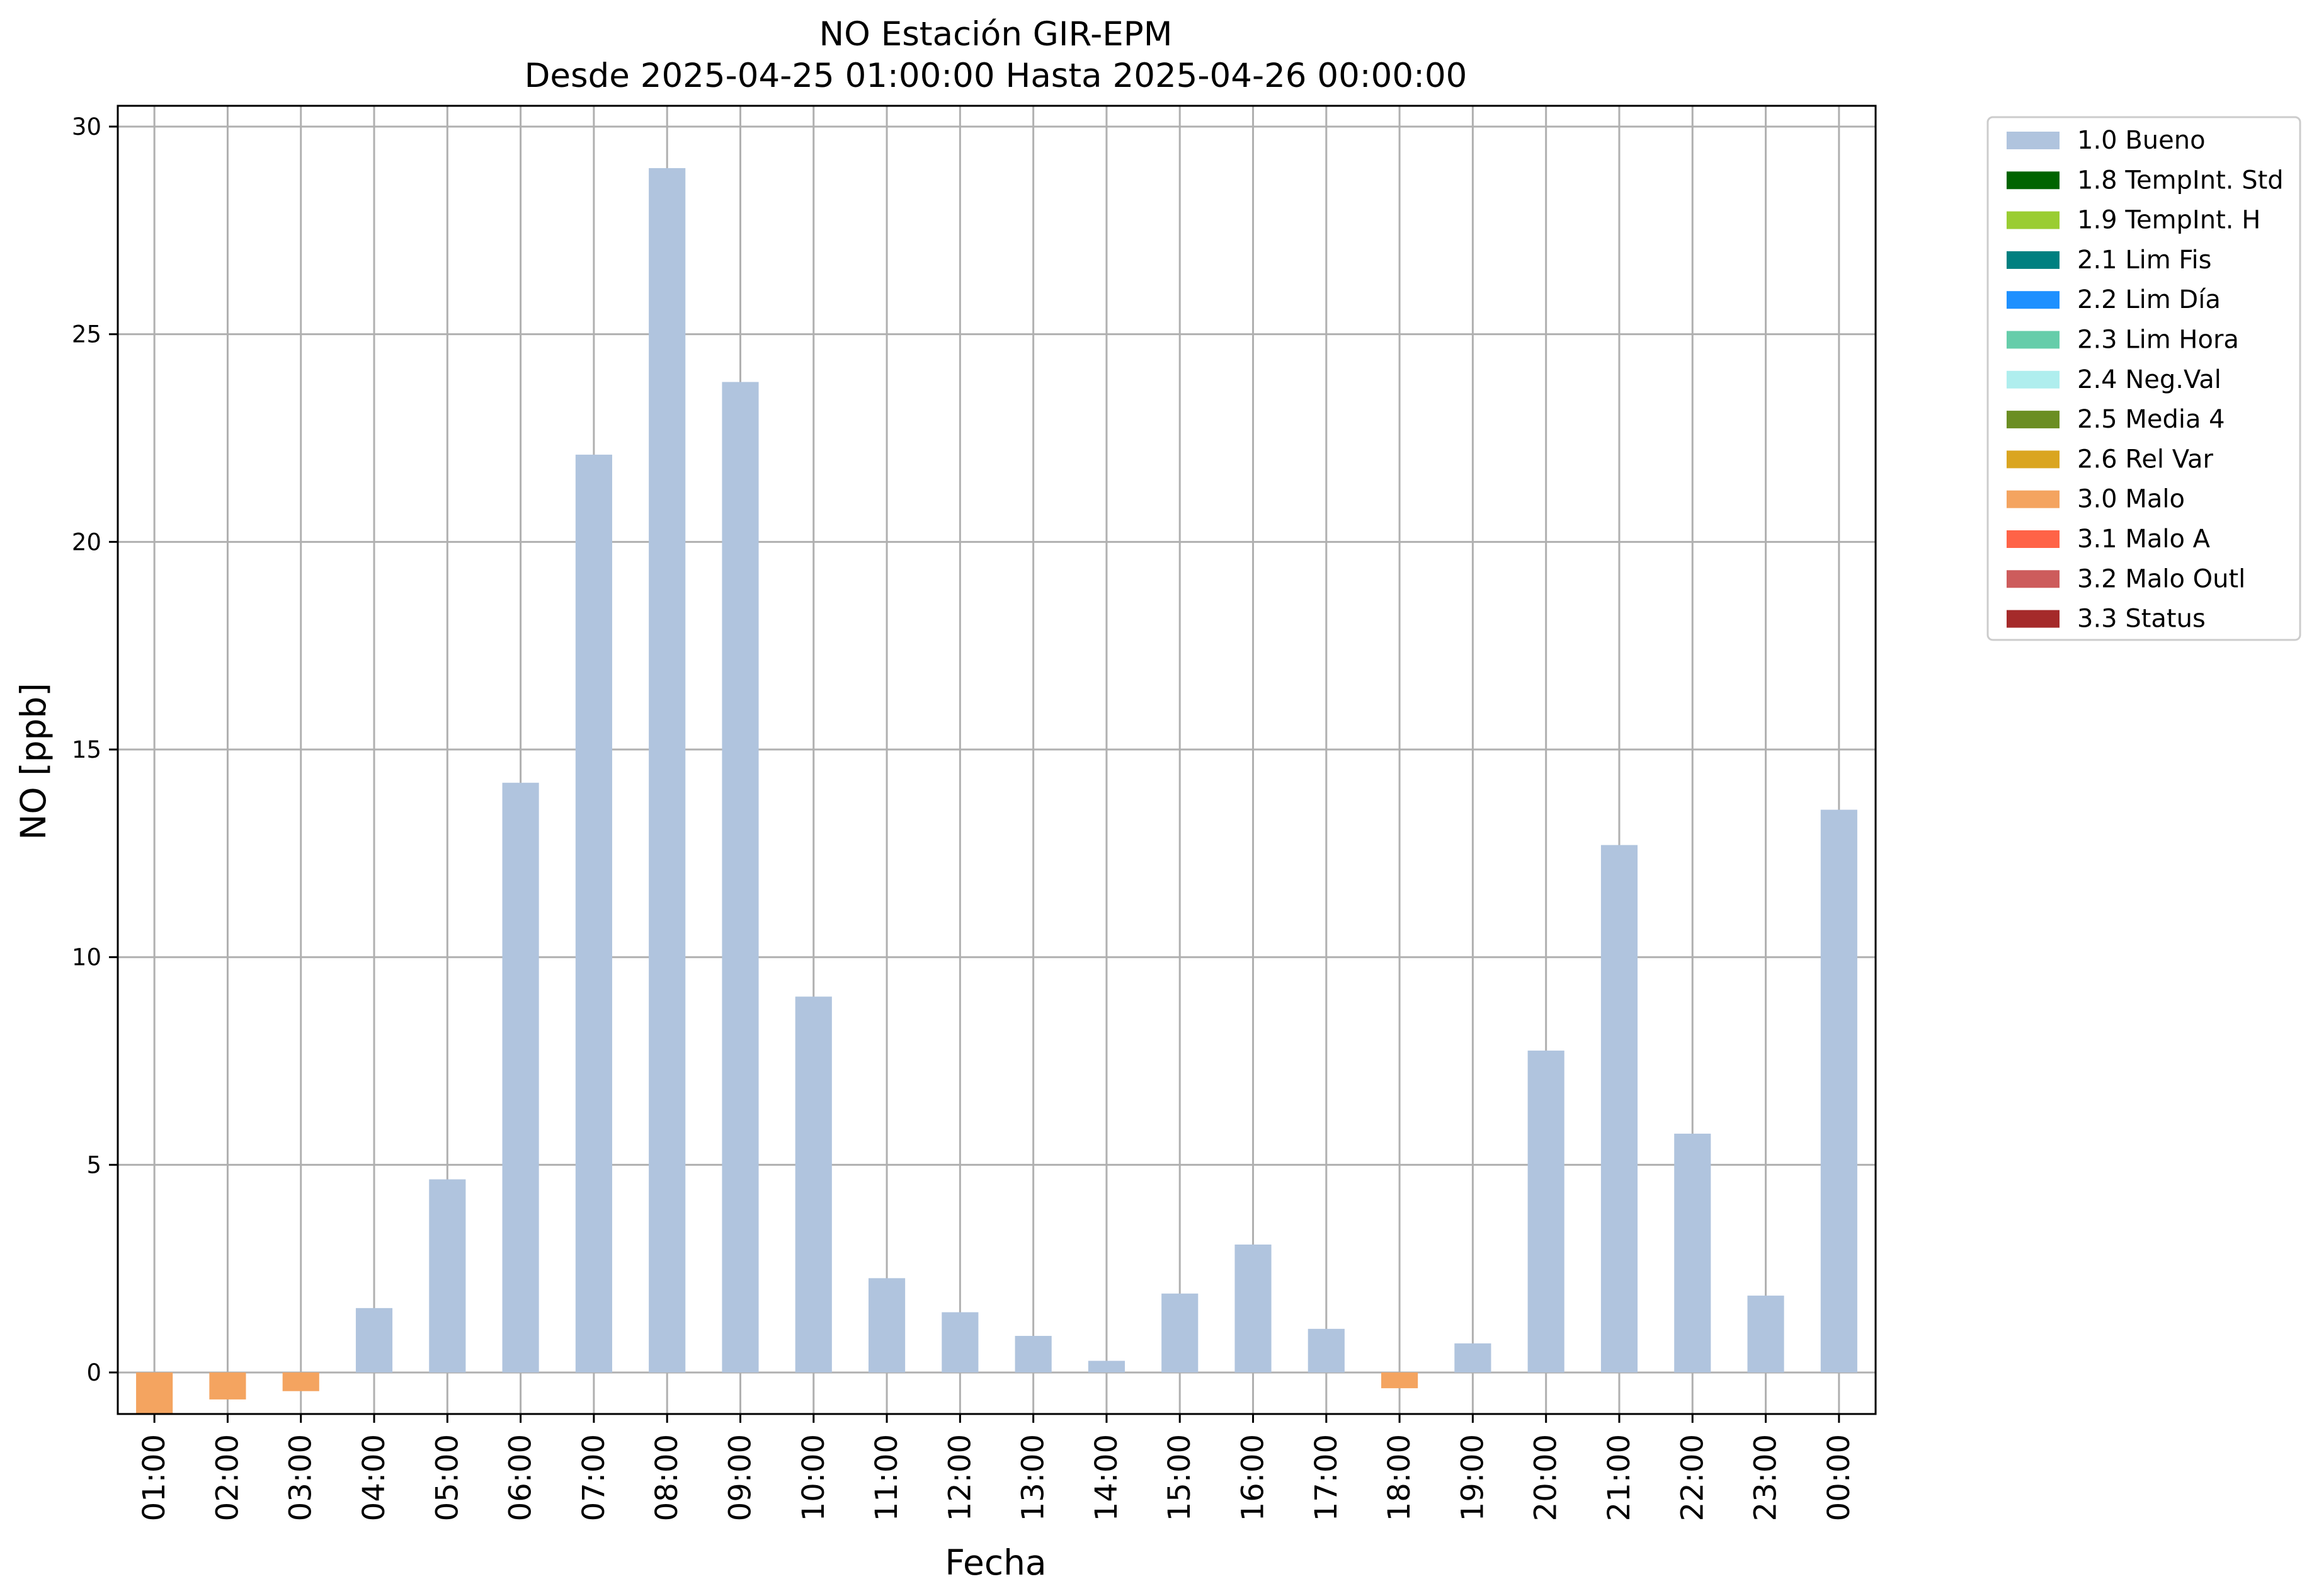  What do you see at coordinates (2141, 619) in the screenshot?
I see `legend-item-label: 3.3 Status` at bounding box center [2141, 619].